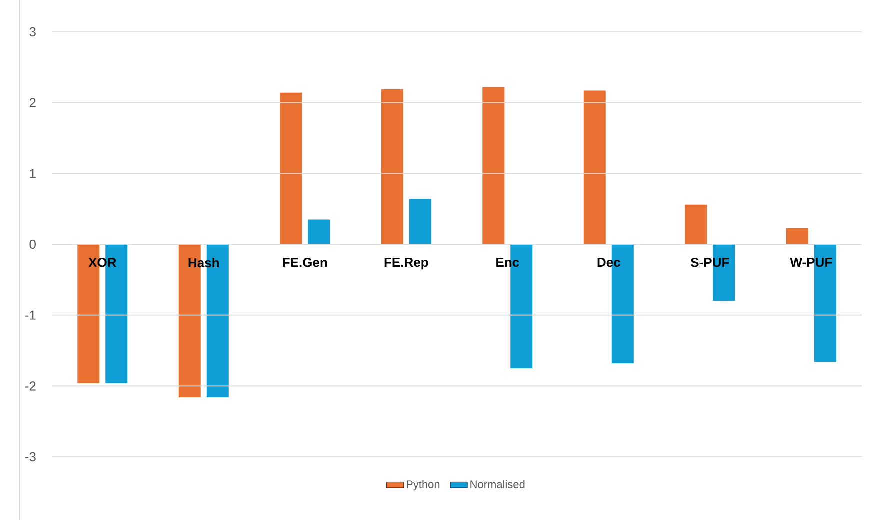 This screenshot has height=520, width=872. What do you see at coordinates (102, 263) in the screenshot?
I see `x-tick-label: XOR` at bounding box center [102, 263].